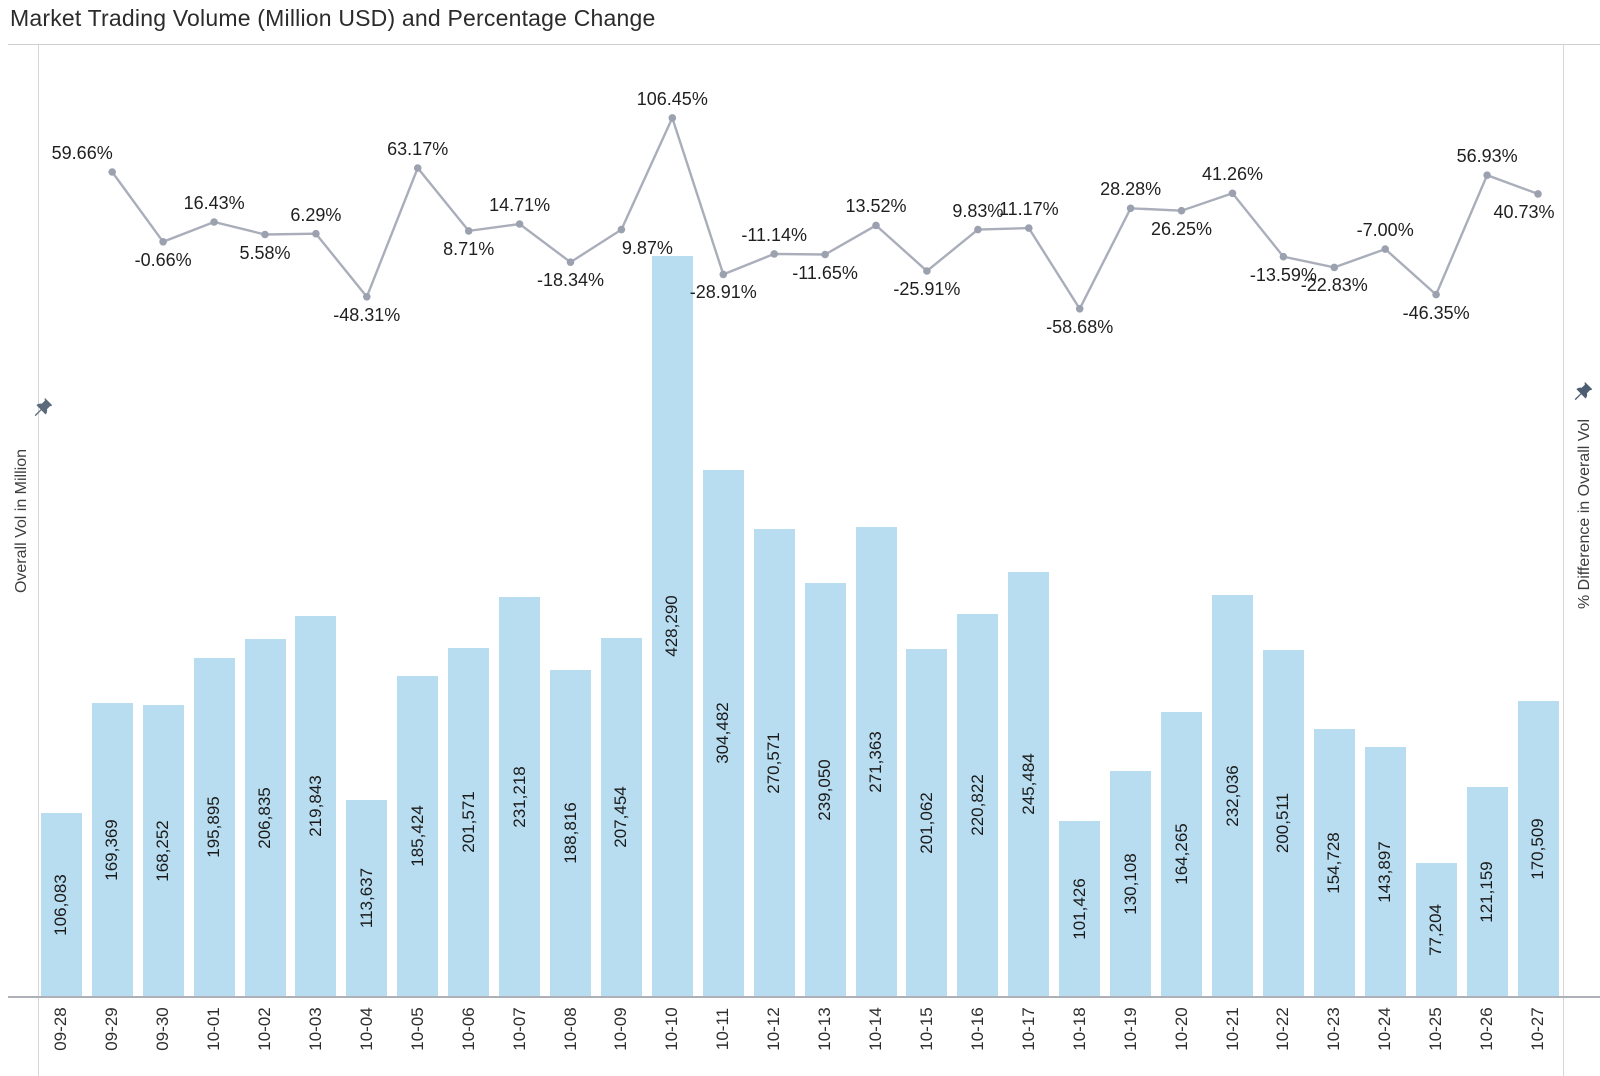  I want to click on pct-change-label: -25.91%, so click(927, 289).